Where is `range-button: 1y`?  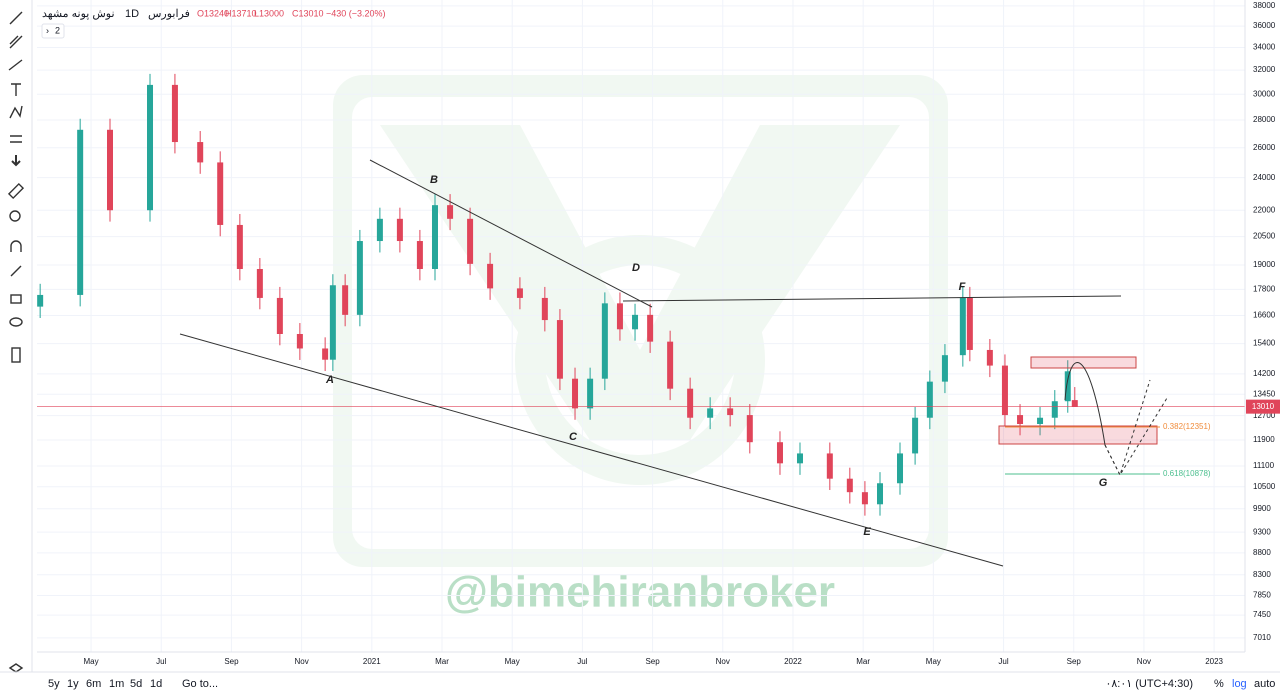
range-button: 1y is located at coordinates (73, 684).